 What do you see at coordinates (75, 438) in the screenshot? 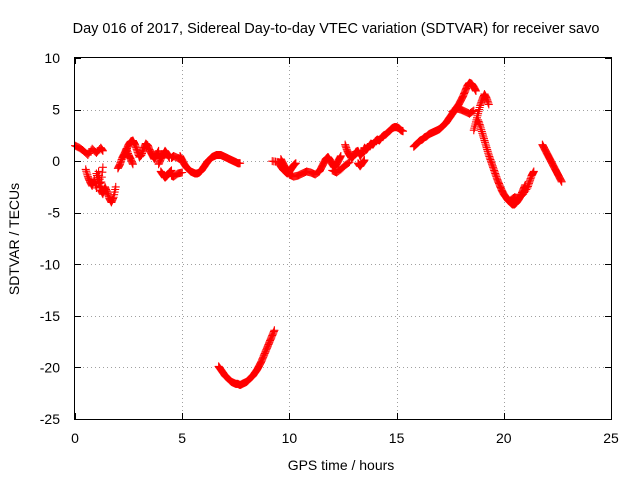
I see `x-tick-label: 0` at bounding box center [75, 438].